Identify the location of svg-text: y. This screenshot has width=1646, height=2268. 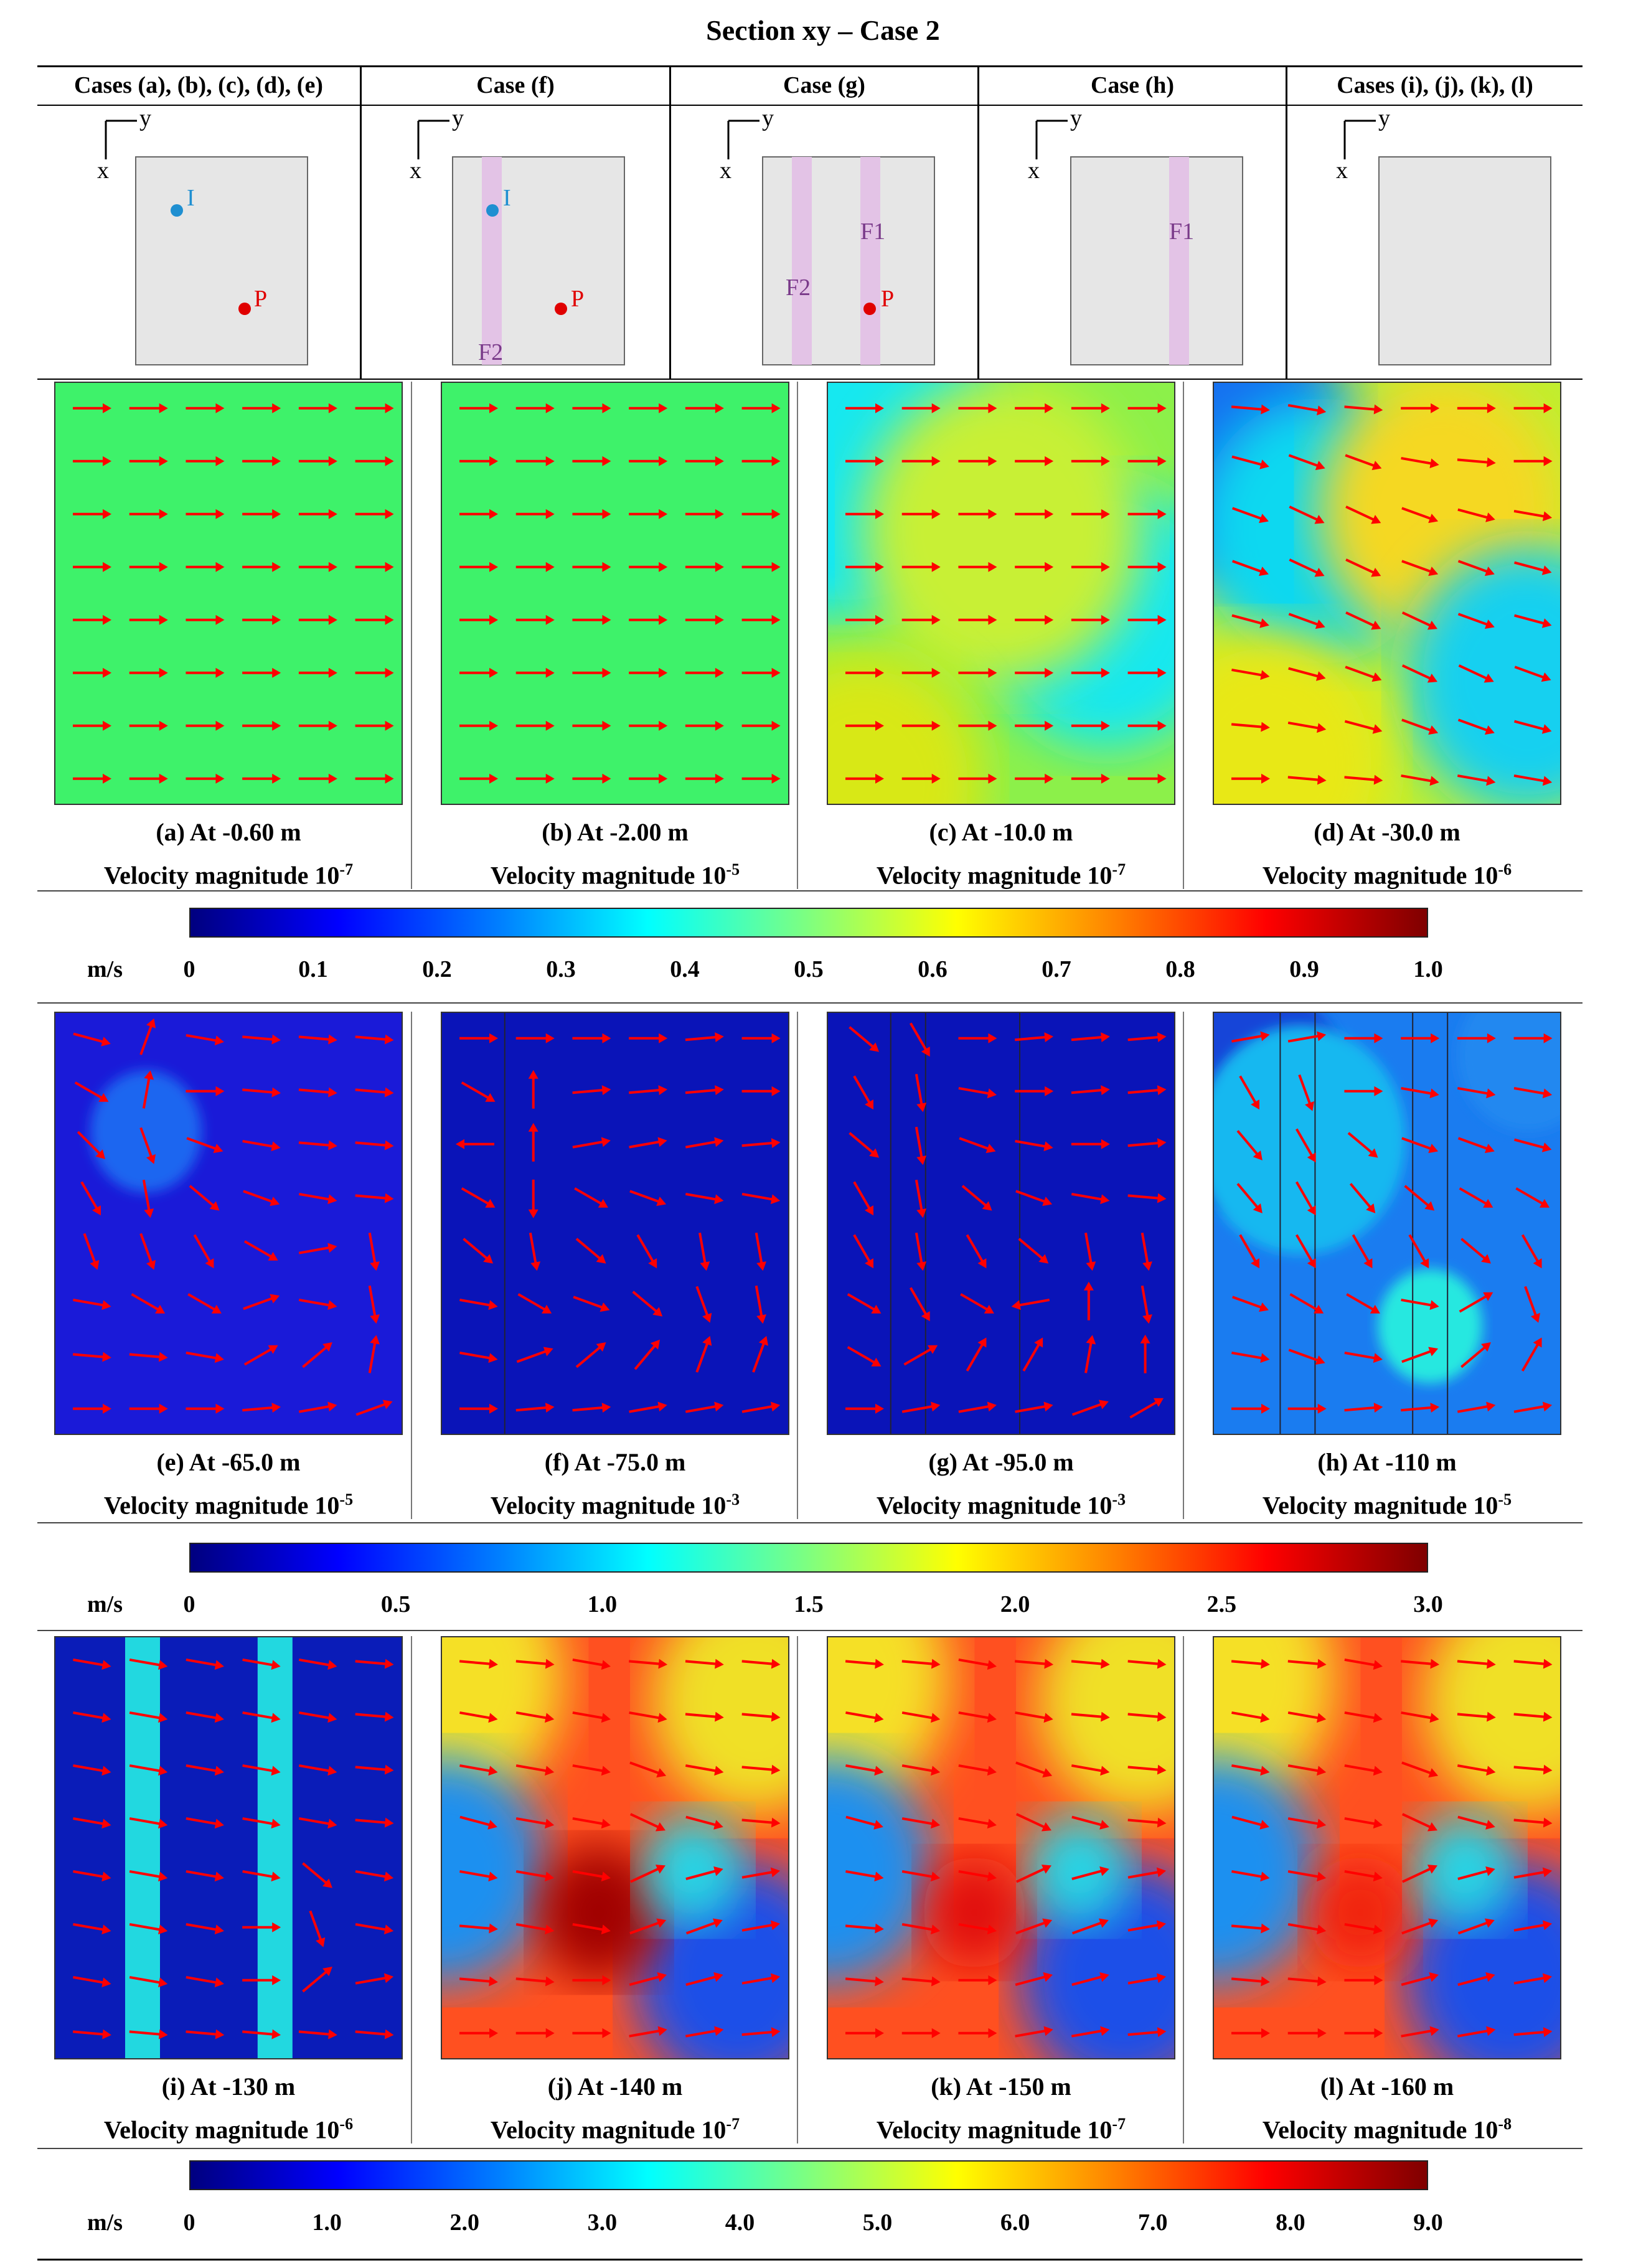
(768, 118).